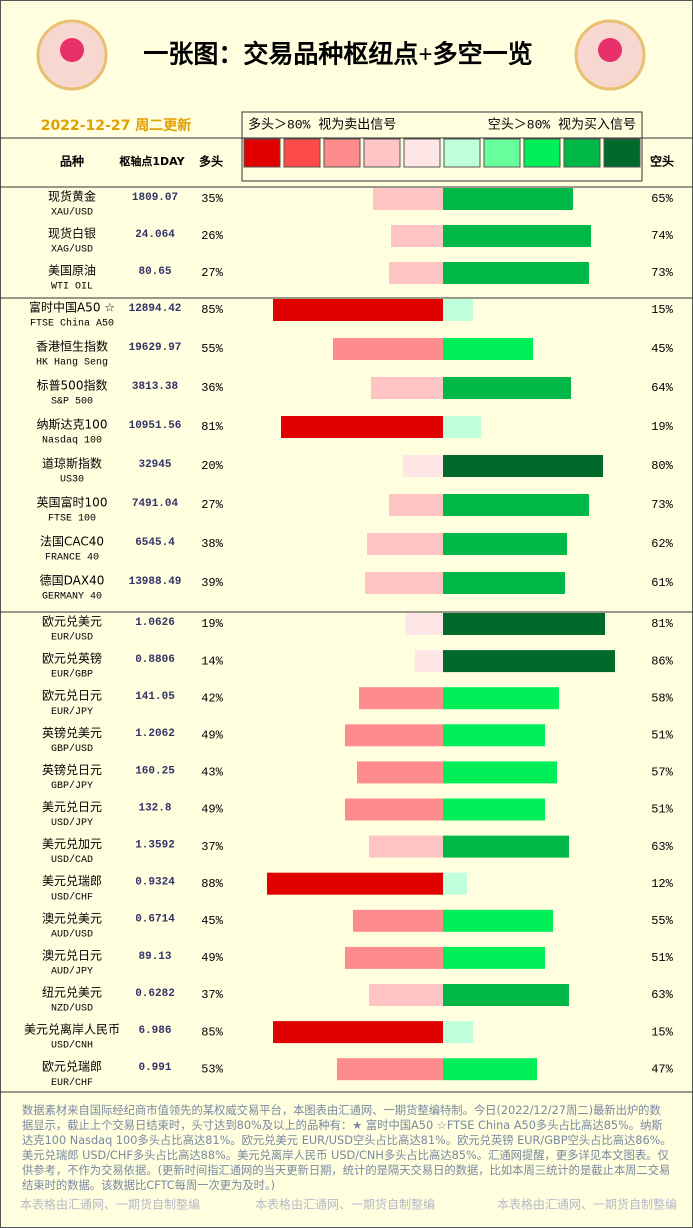 The width and height of the screenshot is (693, 1228). Describe the element at coordinates (662, 624) in the screenshot. I see `short-label: 81%` at that location.